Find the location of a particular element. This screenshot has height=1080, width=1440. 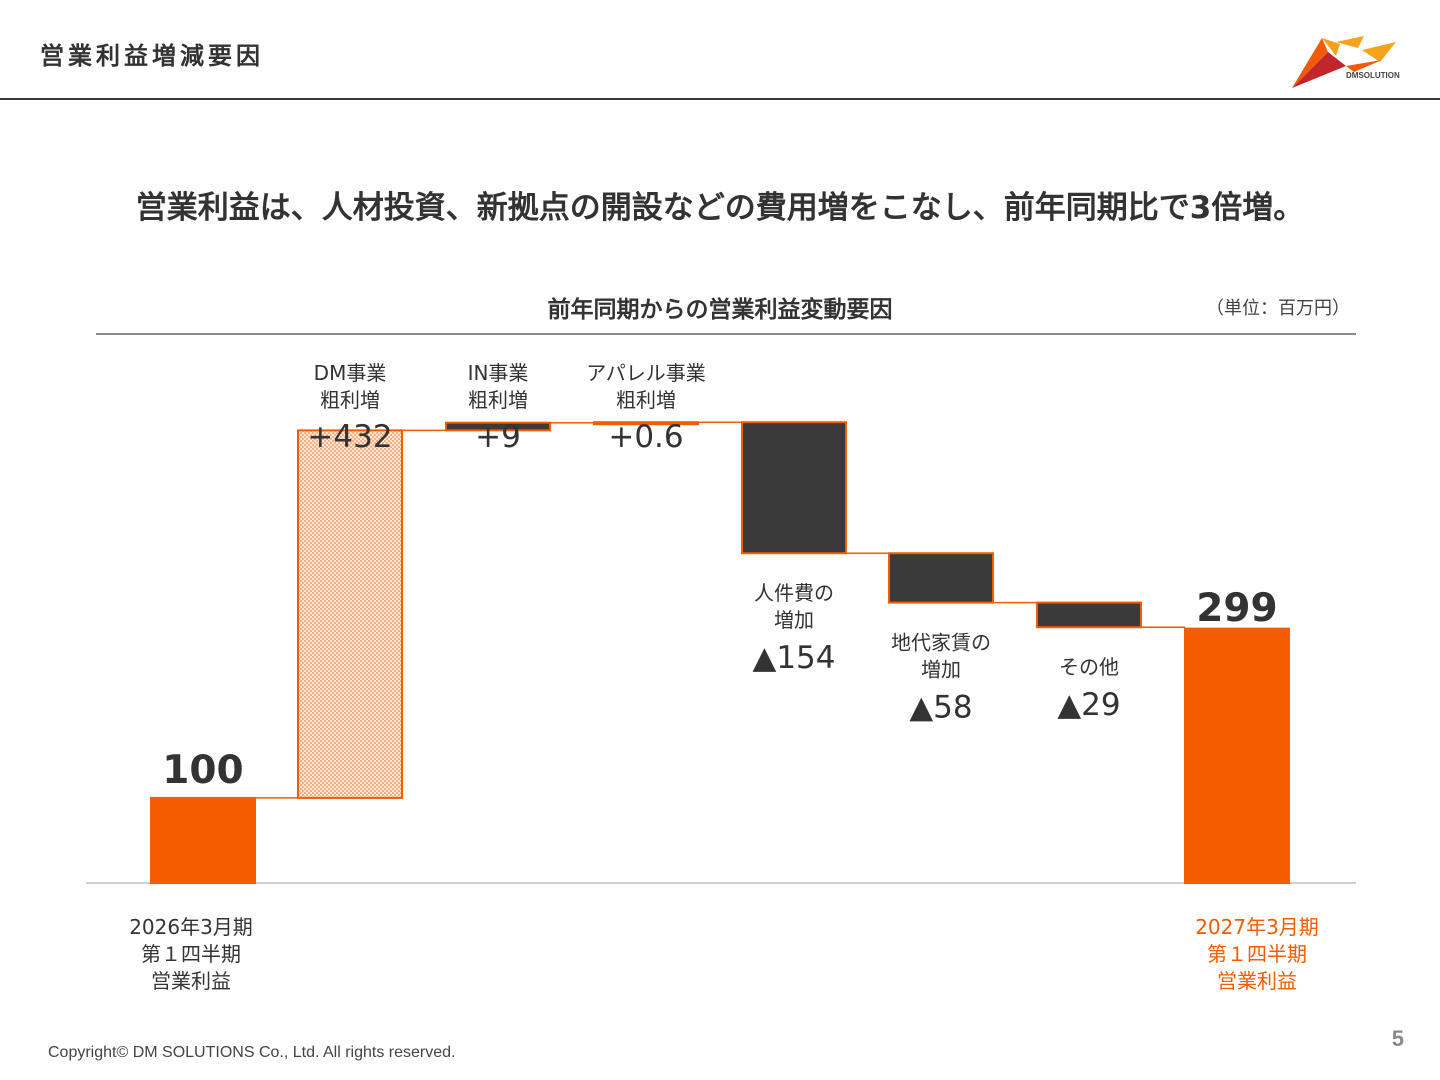

category-label-dm: DM事業 is located at coordinates (350, 373).